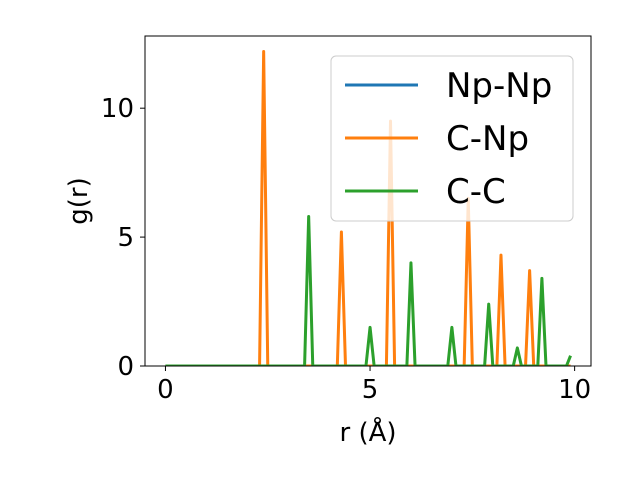  I want to click on legend-box, so click(452, 138).